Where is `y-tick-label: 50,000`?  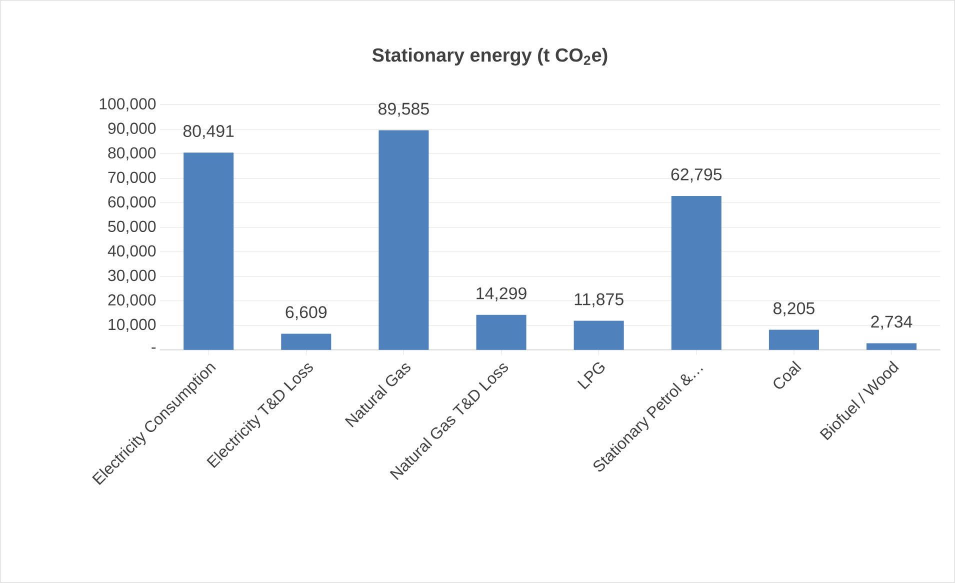 y-tick-label: 50,000 is located at coordinates (132, 227).